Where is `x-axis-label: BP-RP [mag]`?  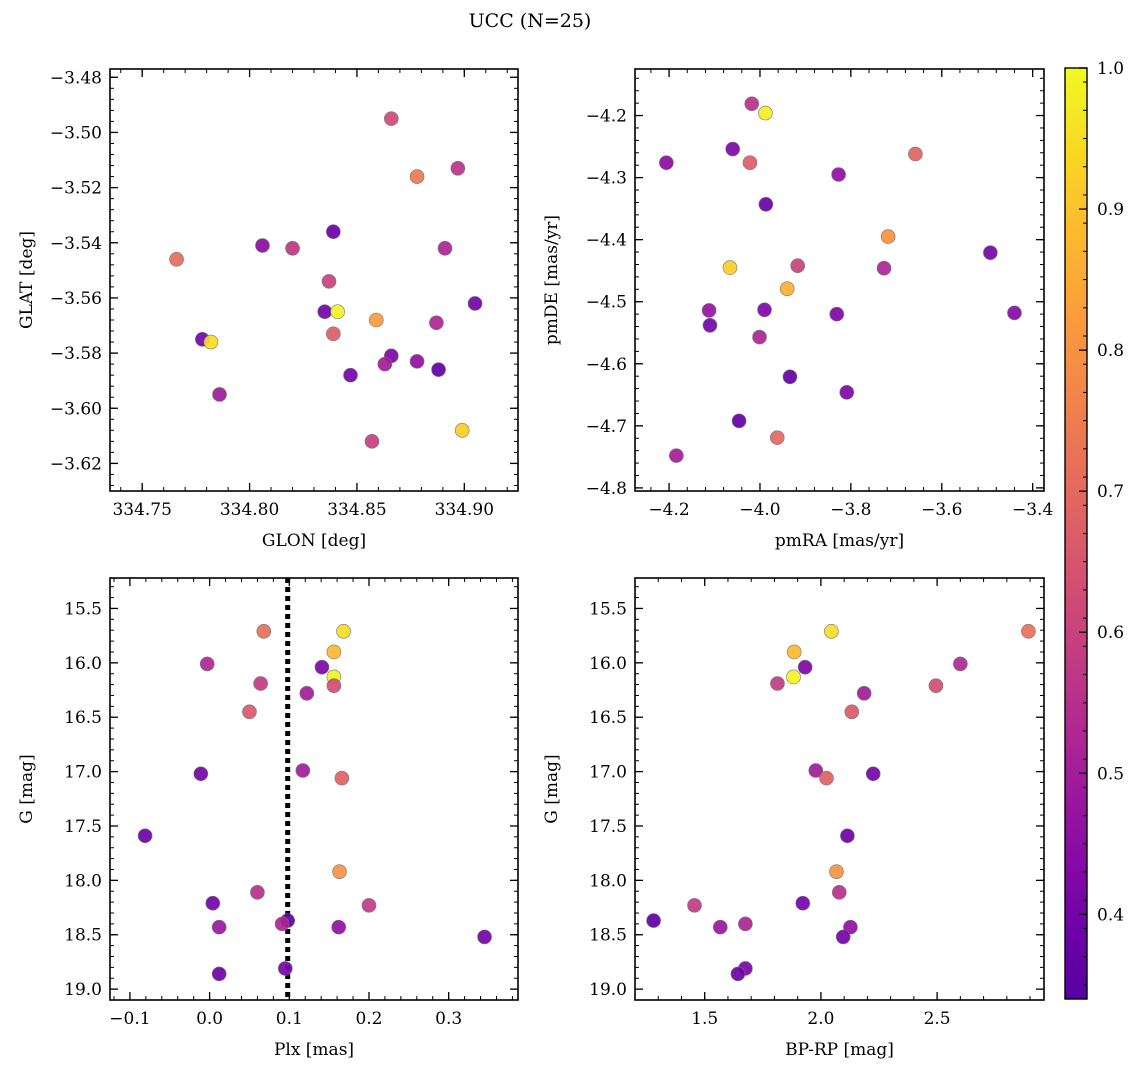
x-axis-label: BP-RP [mag] is located at coordinates (839, 1050).